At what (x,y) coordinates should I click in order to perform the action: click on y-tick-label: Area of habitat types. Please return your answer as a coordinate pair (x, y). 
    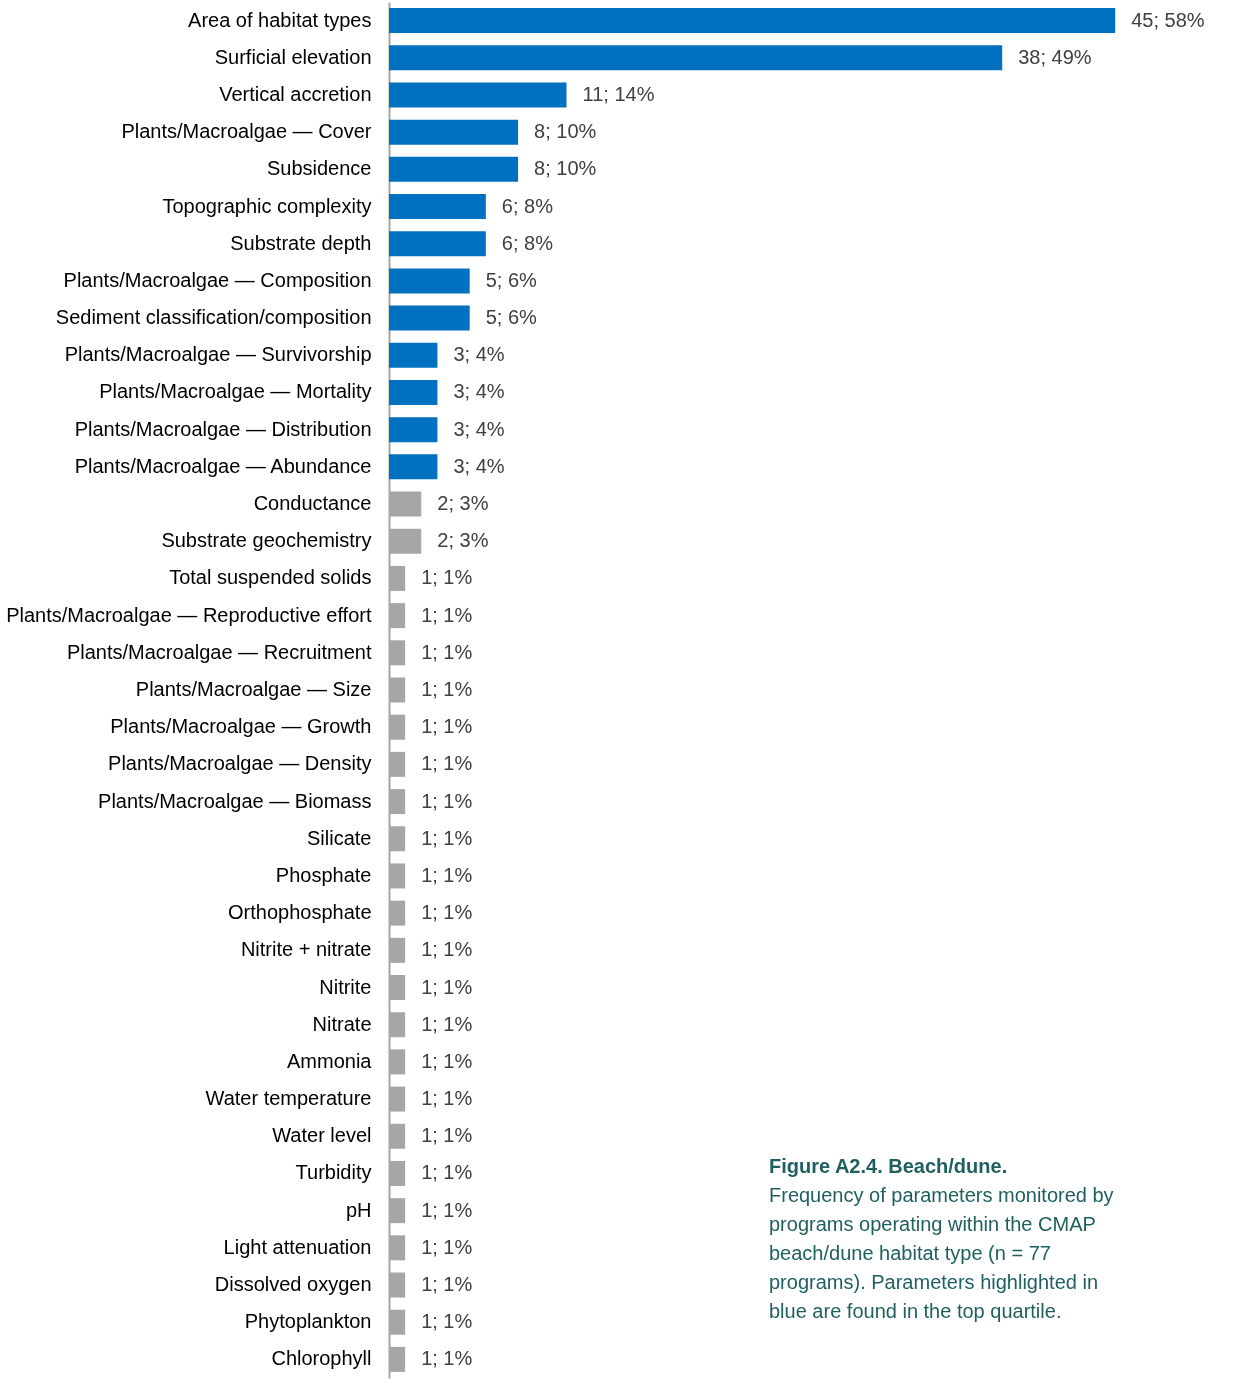
    Looking at the image, I should click on (280, 19).